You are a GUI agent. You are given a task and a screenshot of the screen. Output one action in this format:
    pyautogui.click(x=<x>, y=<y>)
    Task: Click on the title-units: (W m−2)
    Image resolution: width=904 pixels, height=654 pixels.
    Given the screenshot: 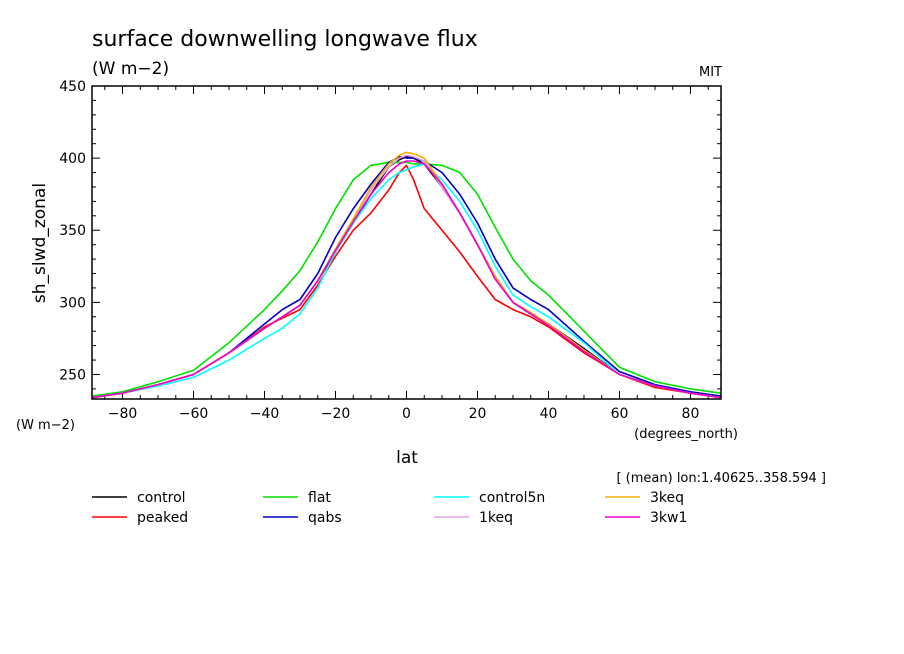 What is the action you would take?
    pyautogui.click(x=130, y=69)
    